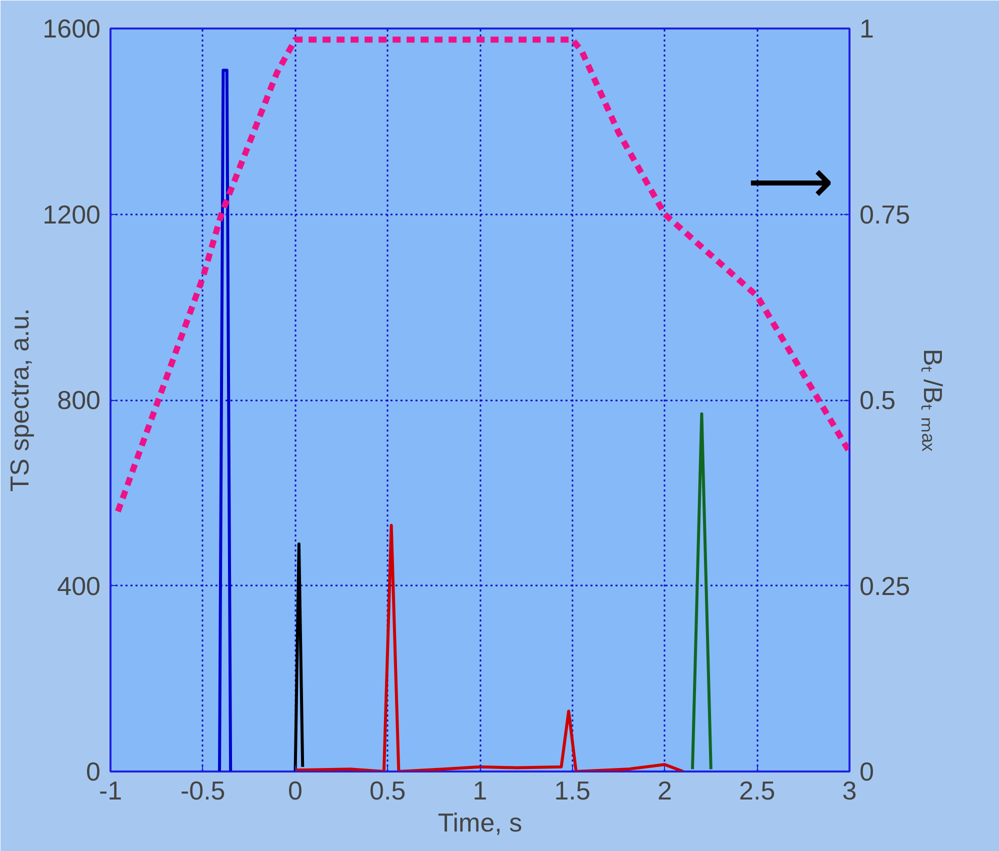 Image resolution: width=999 pixels, height=851 pixels. Describe the element at coordinates (71, 29) in the screenshot. I see `y-tick-label: 1600` at that location.